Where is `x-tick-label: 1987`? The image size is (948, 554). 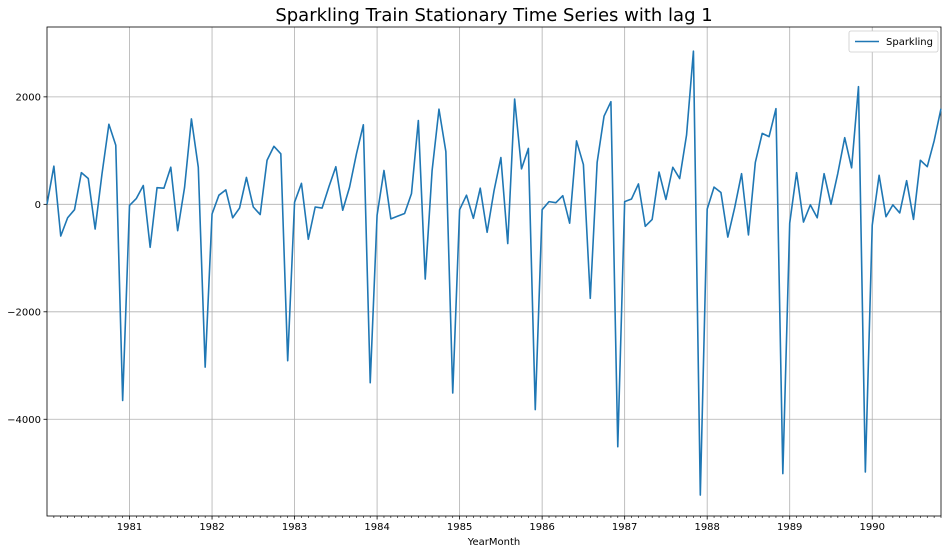
x-tick-label: 1987 is located at coordinates (624, 527).